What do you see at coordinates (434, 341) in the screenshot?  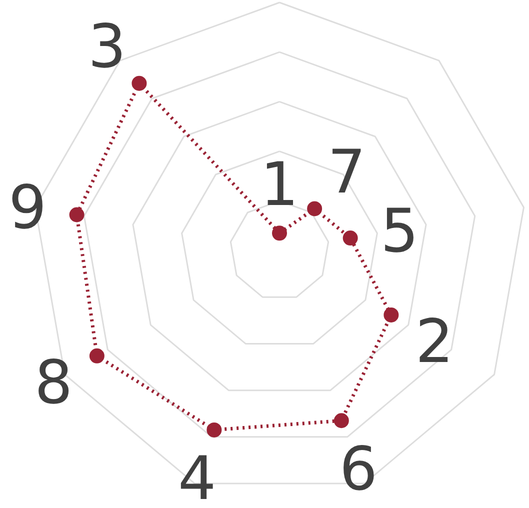 I see `spoke-label: 2` at bounding box center [434, 341].